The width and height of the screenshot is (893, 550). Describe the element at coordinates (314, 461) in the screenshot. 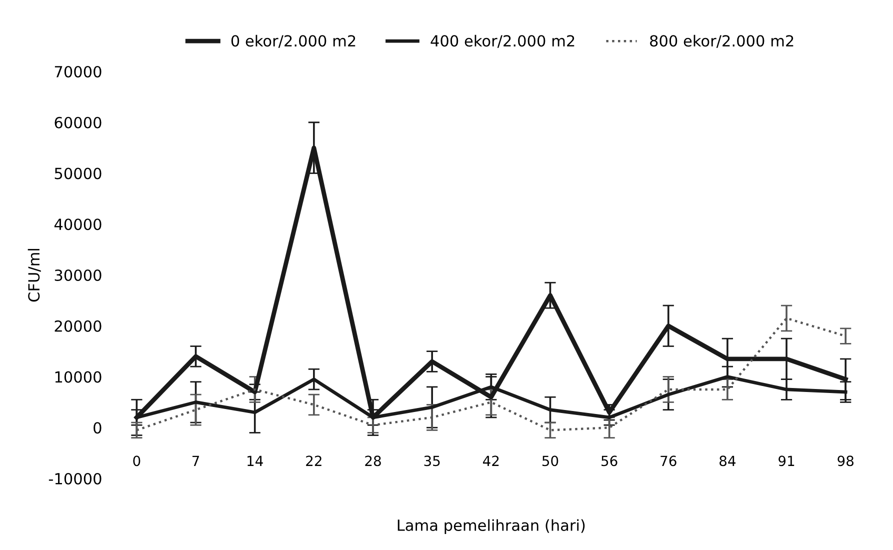

I see `x-tick-label: 22` at that location.